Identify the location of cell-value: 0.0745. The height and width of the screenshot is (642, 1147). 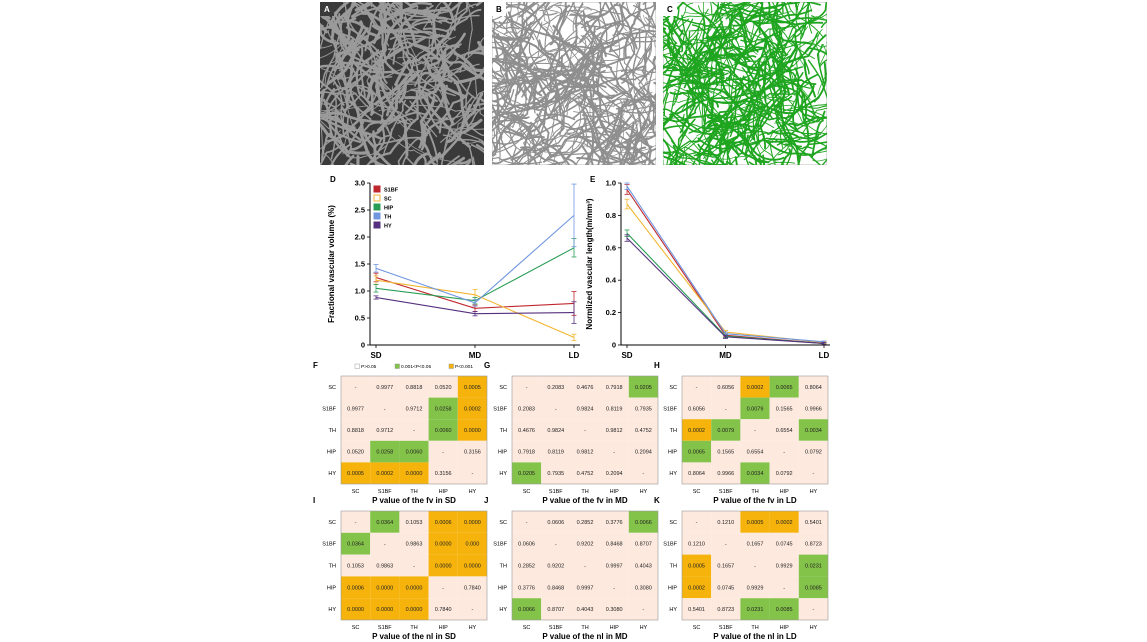
(784, 545).